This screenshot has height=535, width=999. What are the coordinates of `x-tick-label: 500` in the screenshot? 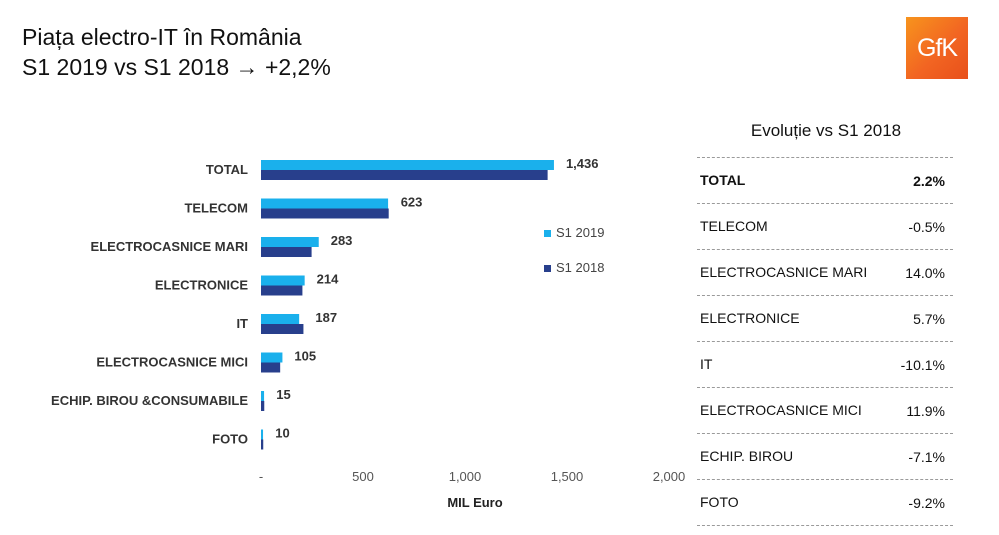 It's located at (363, 476).